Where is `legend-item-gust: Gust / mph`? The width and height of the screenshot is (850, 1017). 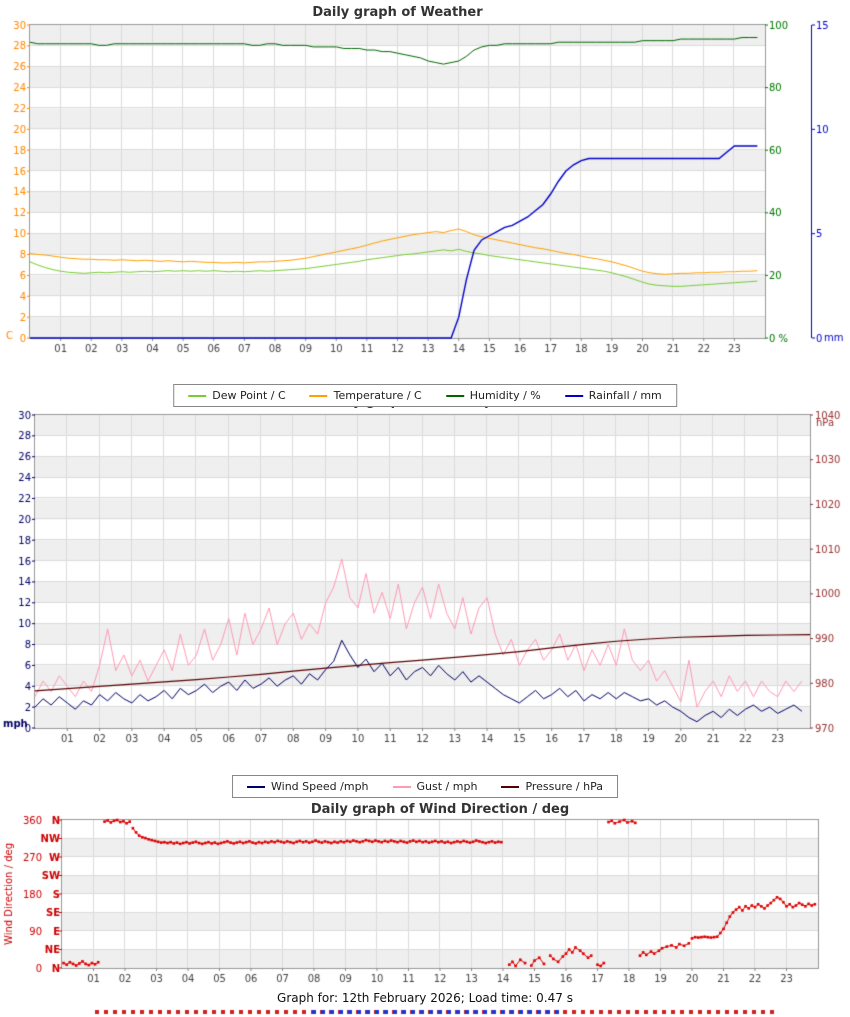
legend-item-gust: Gust / mph is located at coordinates (435, 786).